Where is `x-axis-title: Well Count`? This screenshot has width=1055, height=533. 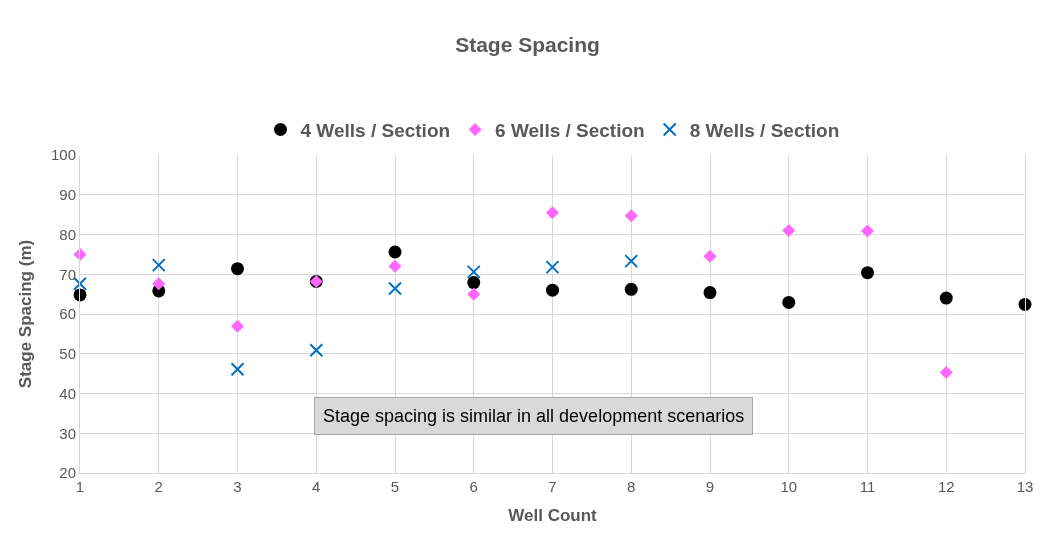 x-axis-title: Well Count is located at coordinates (553, 516).